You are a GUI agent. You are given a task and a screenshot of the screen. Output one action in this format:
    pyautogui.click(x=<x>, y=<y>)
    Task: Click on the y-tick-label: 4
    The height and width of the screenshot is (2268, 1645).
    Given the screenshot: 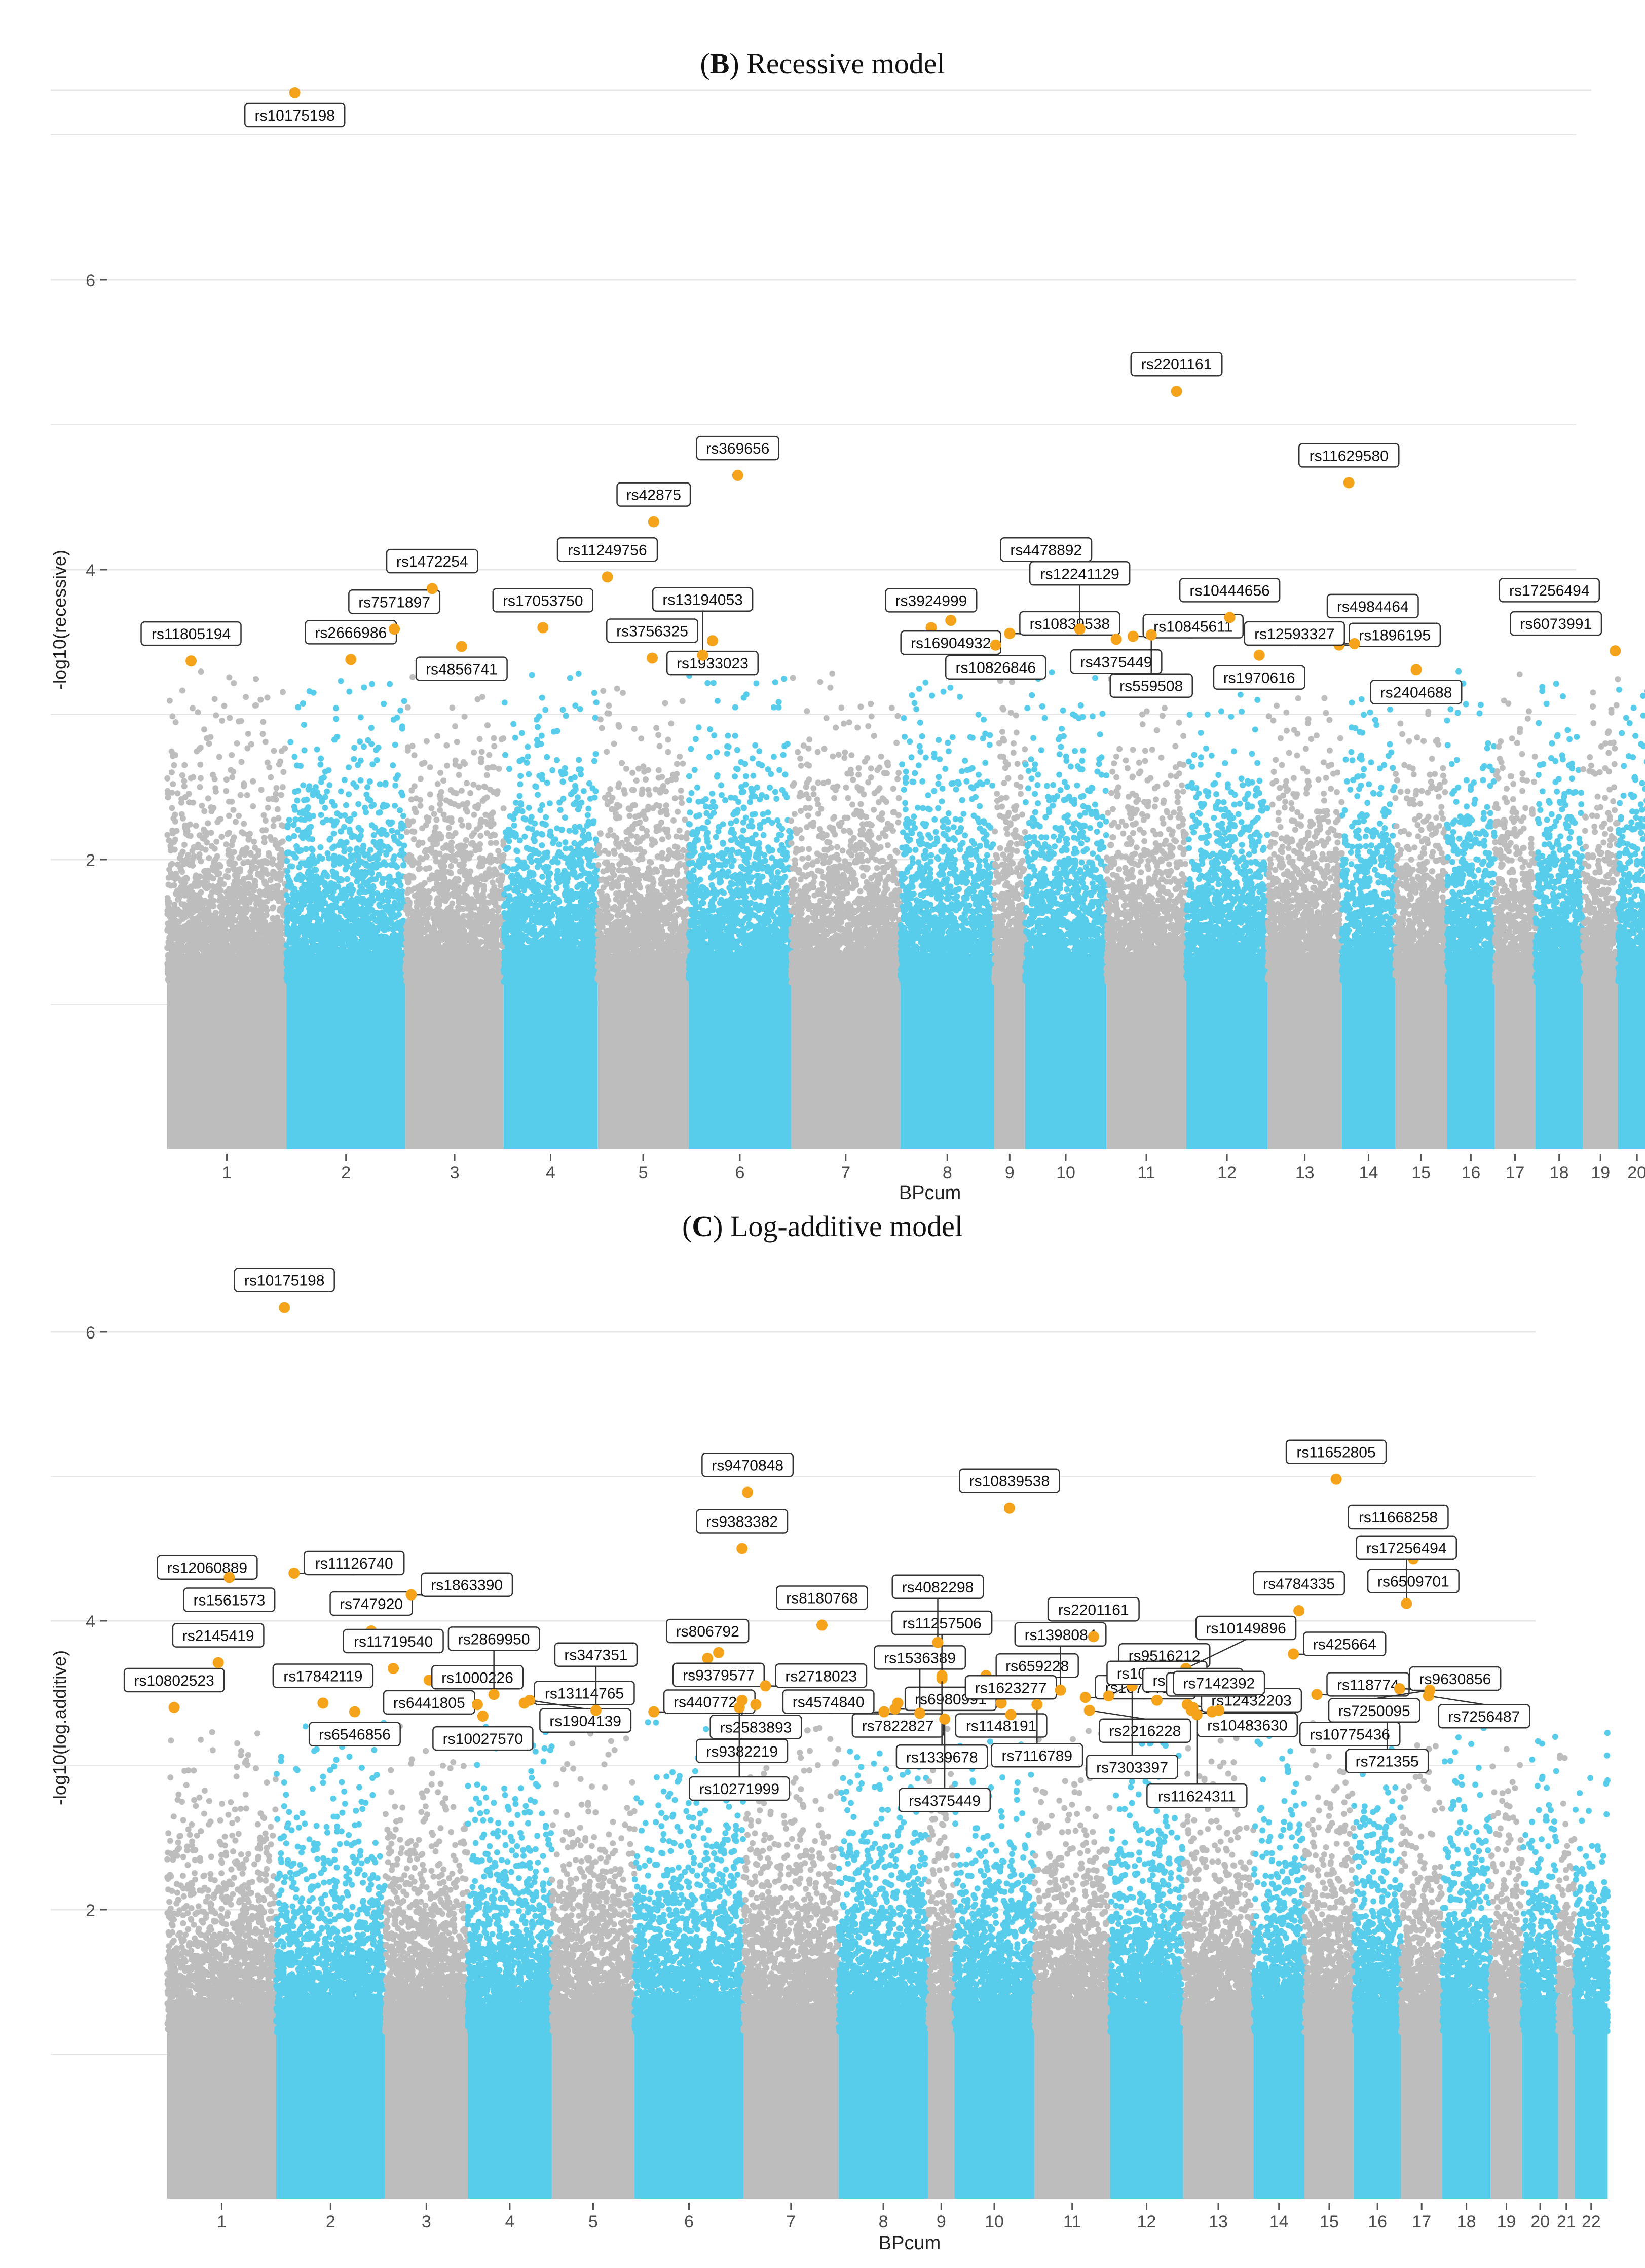 What is the action you would take?
    pyautogui.click(x=90, y=570)
    